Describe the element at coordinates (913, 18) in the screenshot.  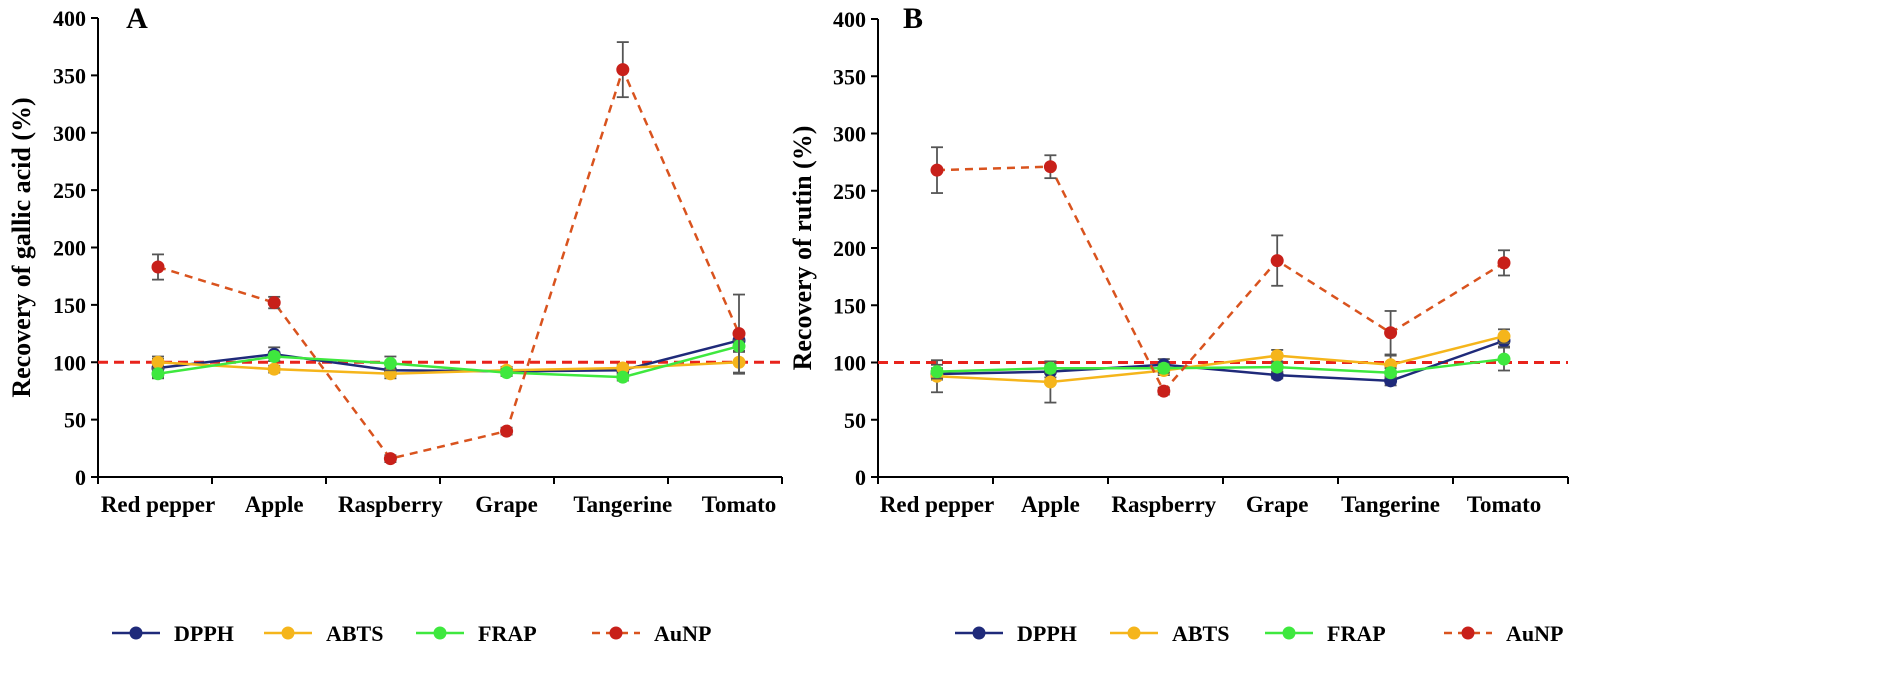
I see `panel-label: B` at that location.